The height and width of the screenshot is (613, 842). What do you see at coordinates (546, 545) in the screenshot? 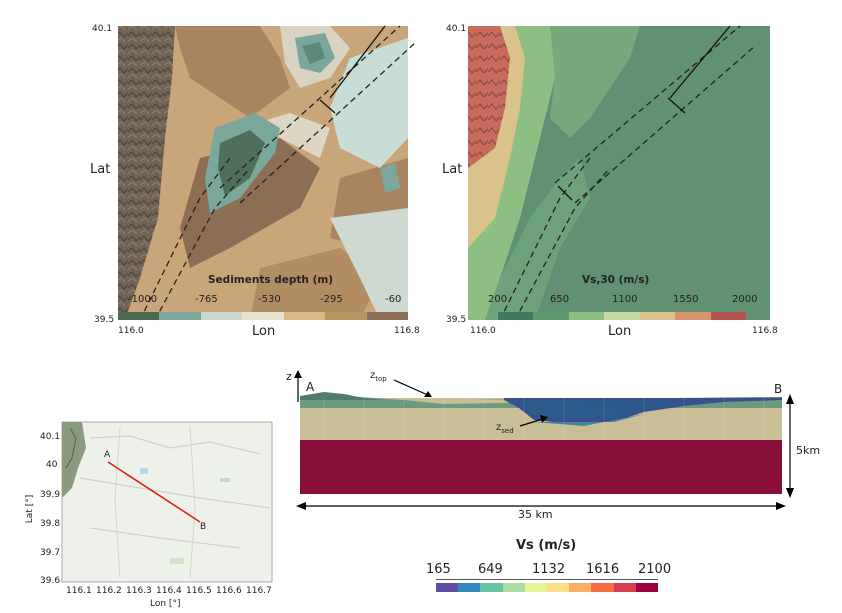
I see `vs-colorbar-title: Vs (m/s)` at bounding box center [546, 545].